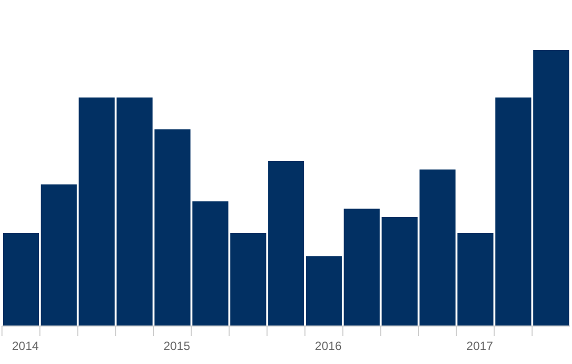 The width and height of the screenshot is (572, 364). What do you see at coordinates (176, 346) in the screenshot?
I see `x-tick-label: 2015` at bounding box center [176, 346].